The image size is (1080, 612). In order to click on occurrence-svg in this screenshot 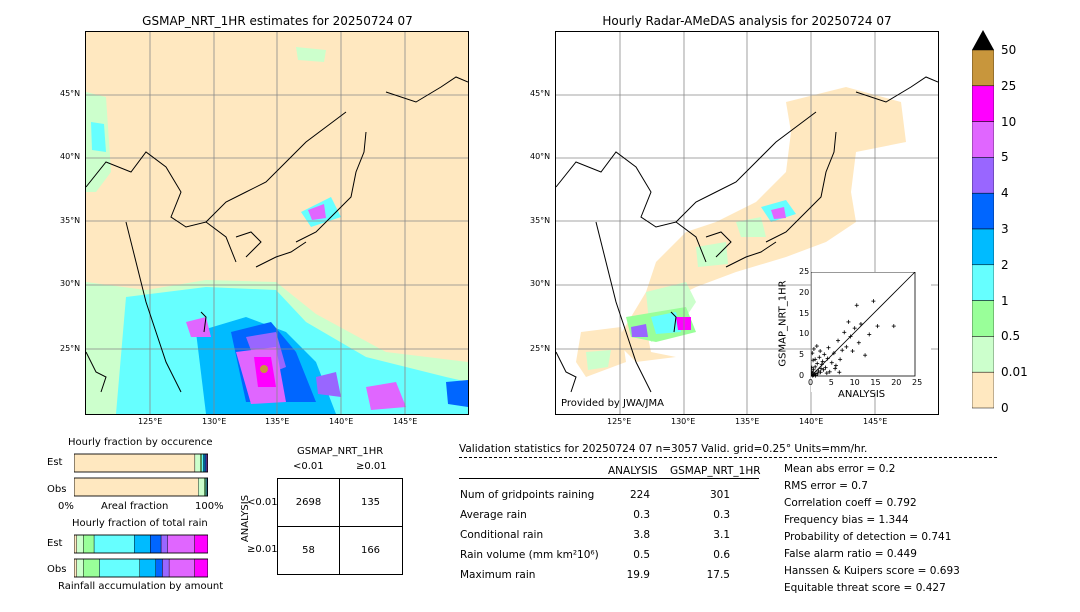, I will do `click(141, 475)`.